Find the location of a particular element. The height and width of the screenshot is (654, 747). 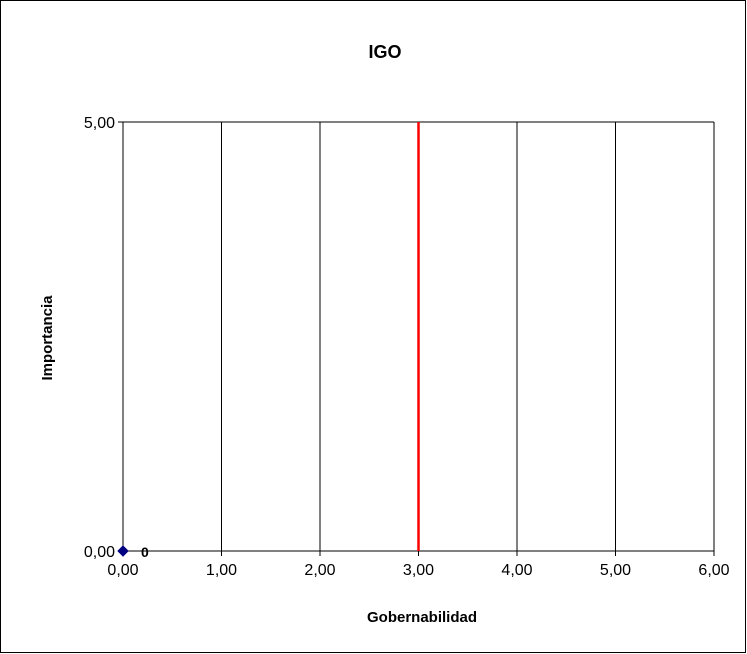

chart-title: IGO is located at coordinates (384, 52).